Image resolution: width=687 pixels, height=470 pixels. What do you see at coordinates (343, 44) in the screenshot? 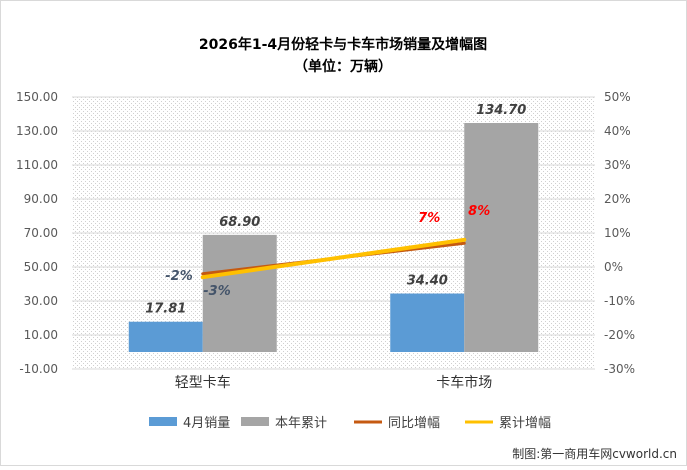
I see `chart-title: 2026年1-4月份轻卡与卡车市场销量及增幅图` at bounding box center [343, 44].